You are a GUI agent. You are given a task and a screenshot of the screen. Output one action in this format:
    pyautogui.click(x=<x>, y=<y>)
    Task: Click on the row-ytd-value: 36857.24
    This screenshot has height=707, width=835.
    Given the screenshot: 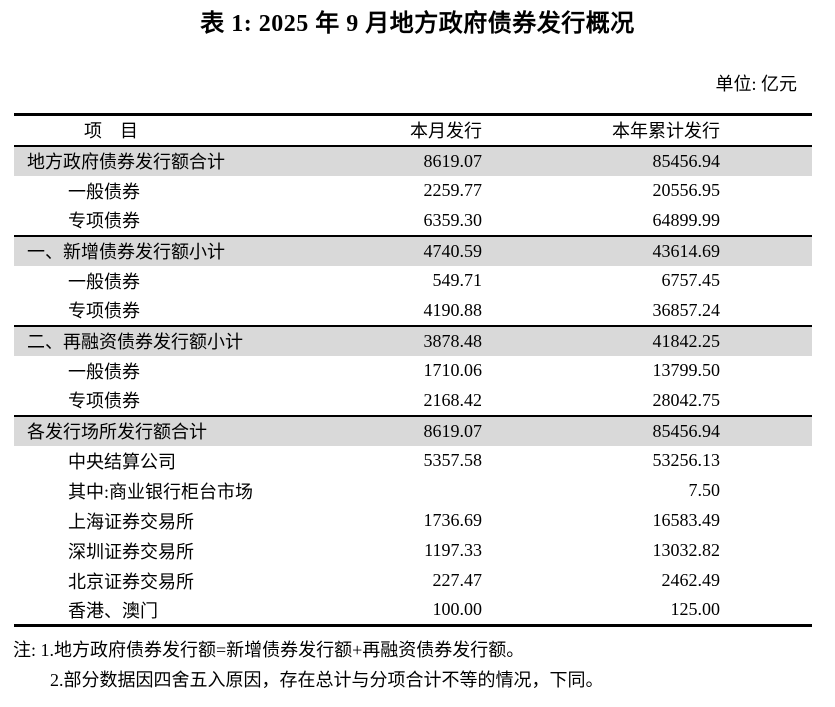 What is the action you would take?
    pyautogui.click(x=603, y=311)
    